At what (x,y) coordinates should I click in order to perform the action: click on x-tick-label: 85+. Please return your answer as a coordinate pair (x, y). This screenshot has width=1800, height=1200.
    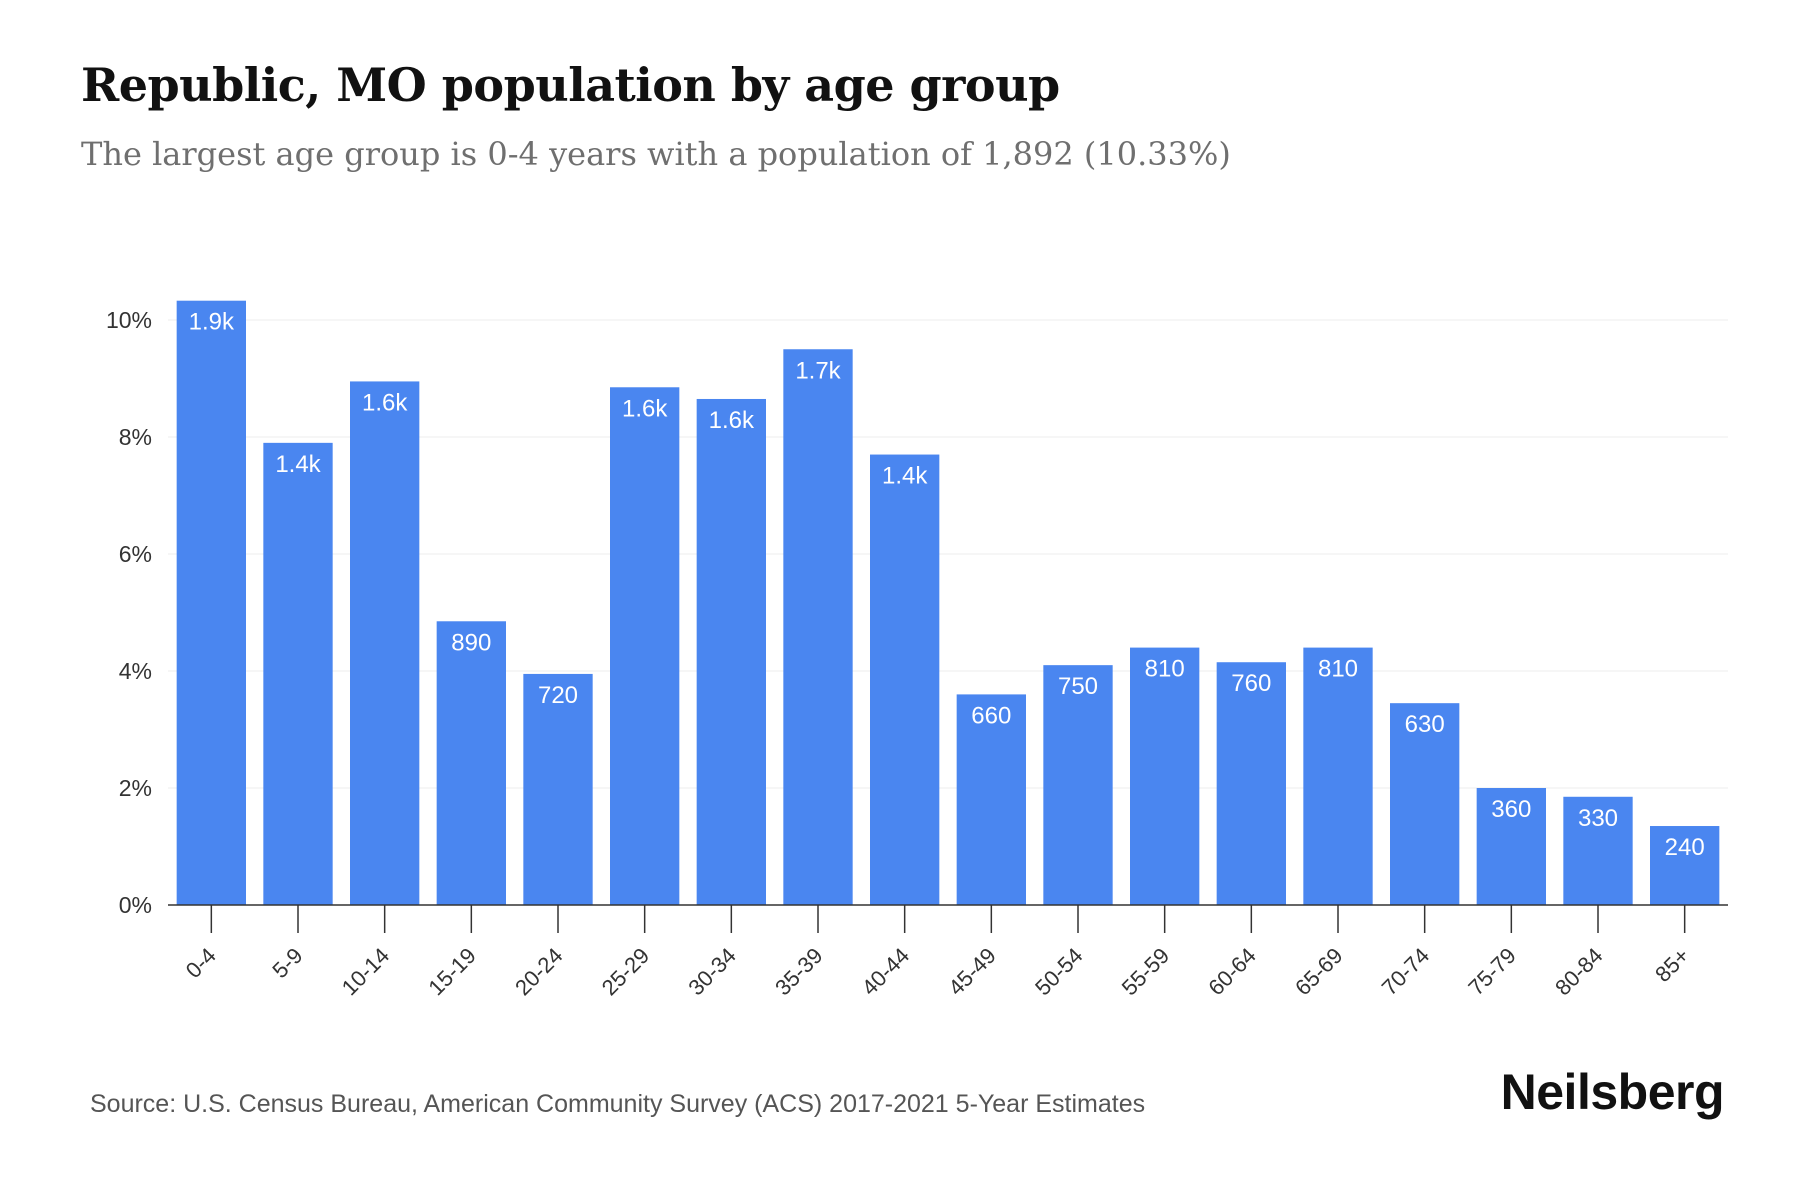
    Looking at the image, I should click on (1672, 965).